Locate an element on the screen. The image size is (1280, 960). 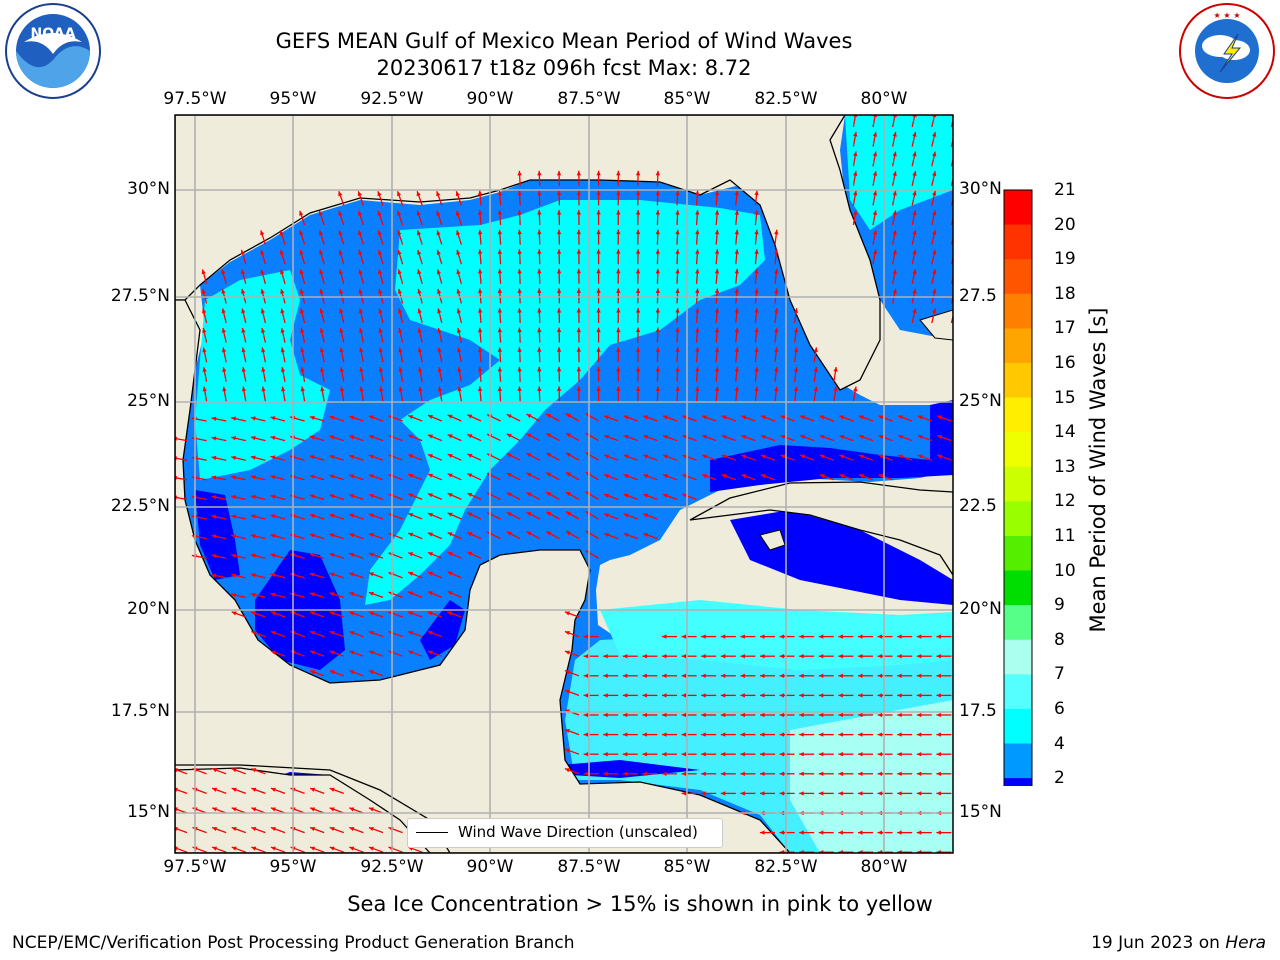
lon-label-top: 87.5°W is located at coordinates (589, 99).